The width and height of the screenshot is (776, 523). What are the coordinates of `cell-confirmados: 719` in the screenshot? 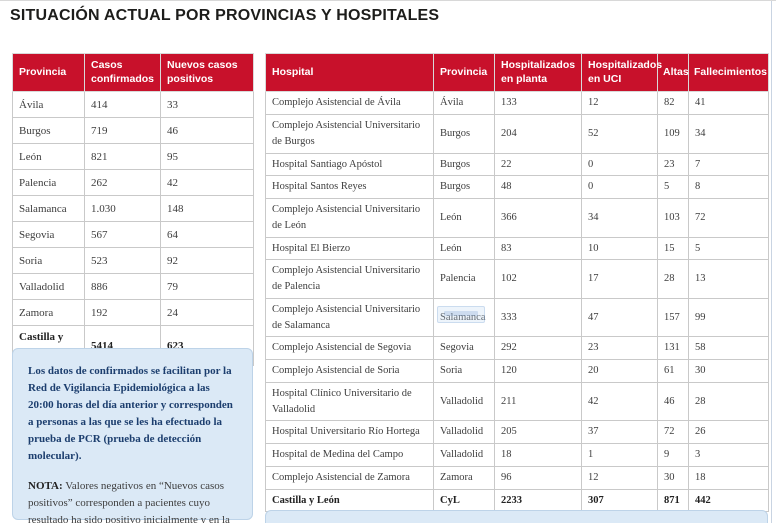 It's located at (122, 131).